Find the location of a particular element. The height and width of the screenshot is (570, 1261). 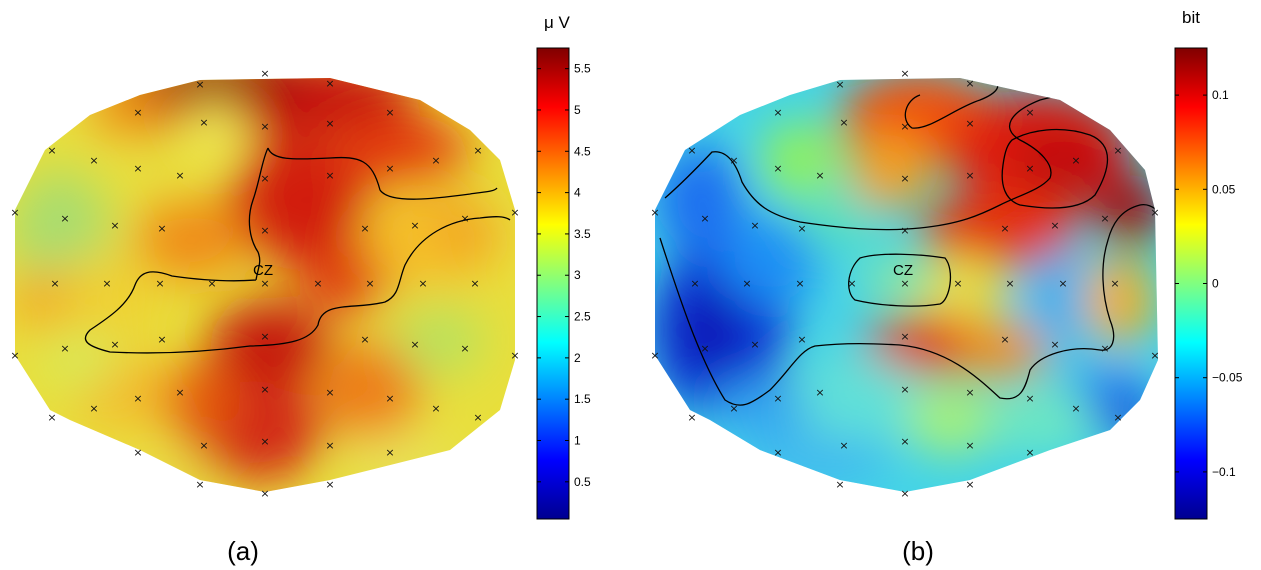

colorbar-tick-label: 4.5 is located at coordinates (582, 151).